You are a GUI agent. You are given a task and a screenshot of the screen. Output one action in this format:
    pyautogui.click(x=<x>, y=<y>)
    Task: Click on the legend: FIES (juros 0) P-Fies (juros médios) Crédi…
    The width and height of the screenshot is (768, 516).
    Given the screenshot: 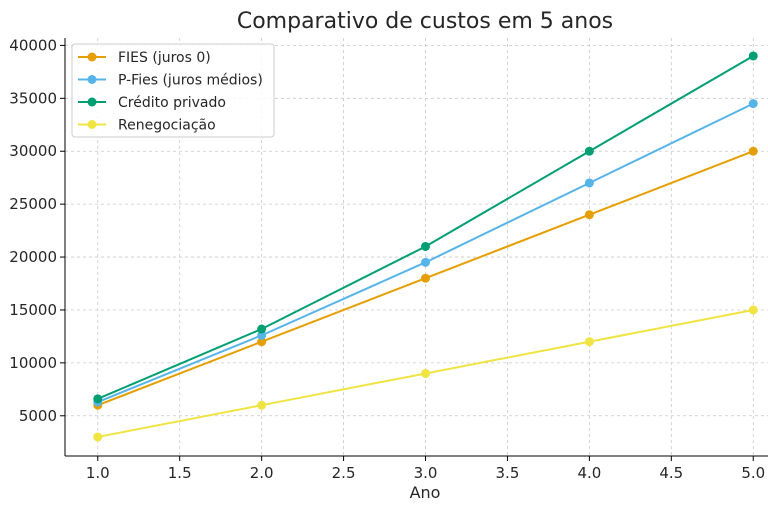 What is the action you would take?
    pyautogui.click(x=173, y=90)
    